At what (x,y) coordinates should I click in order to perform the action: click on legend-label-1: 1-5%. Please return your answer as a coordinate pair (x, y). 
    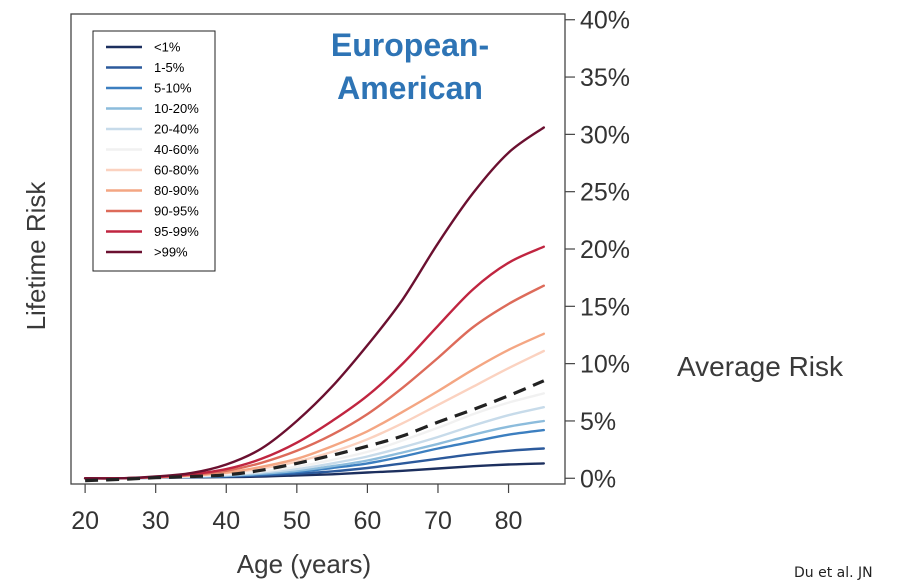
    Looking at the image, I should click on (169, 67).